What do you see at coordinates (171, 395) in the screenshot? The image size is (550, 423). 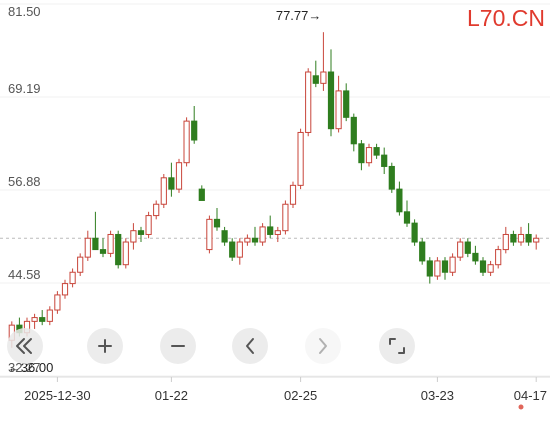 I see `x-tick-label: 01-22` at bounding box center [171, 395].